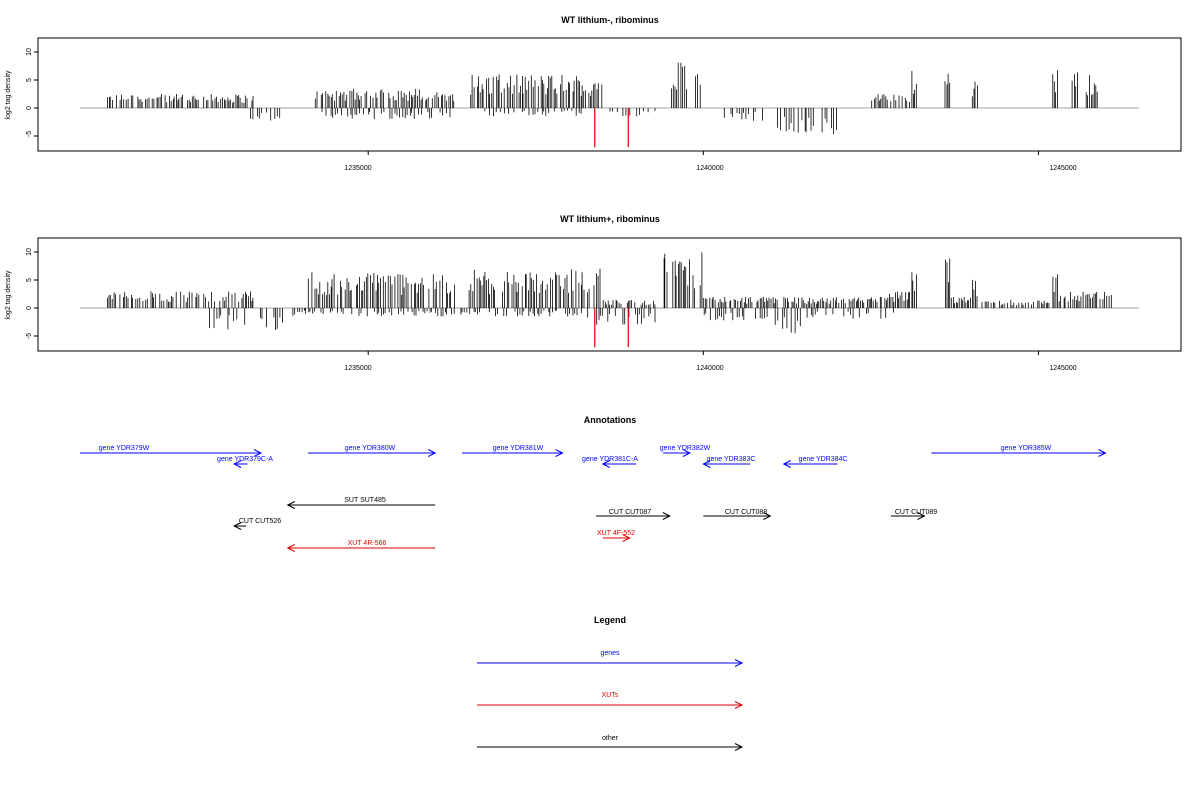 Image resolution: width=1200 pixels, height=800 pixels. I want to click on feature-label: gene YDR381W, so click(518, 448).